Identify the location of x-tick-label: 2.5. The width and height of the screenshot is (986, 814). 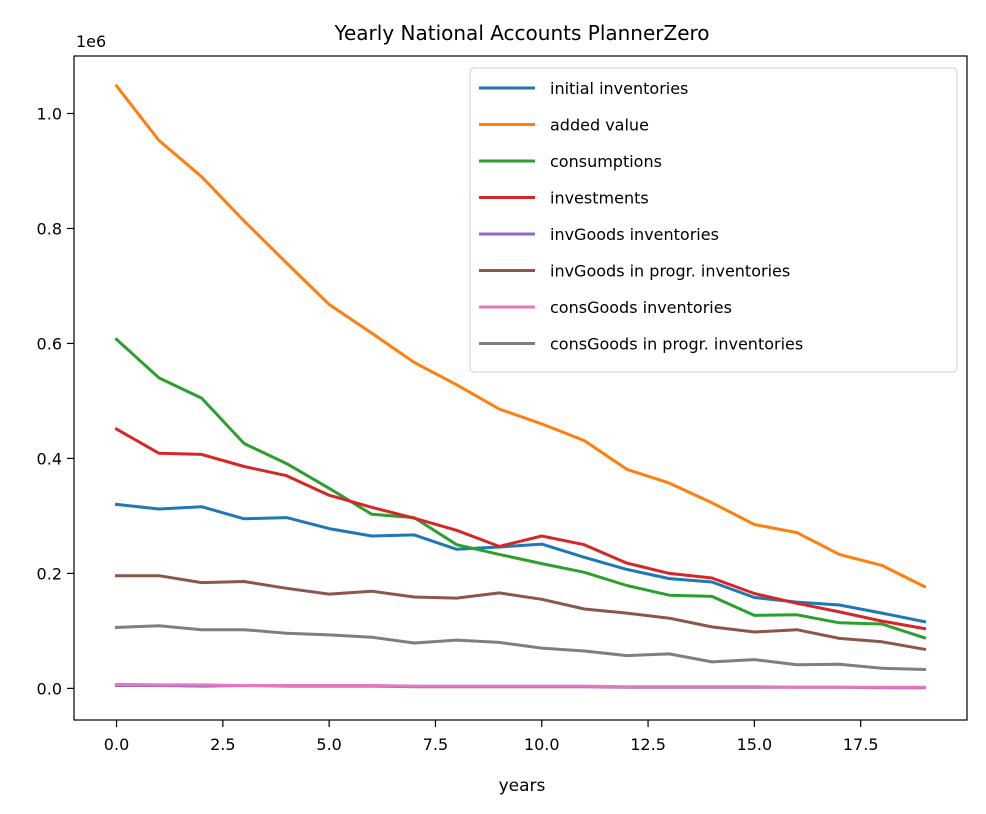
(222, 744).